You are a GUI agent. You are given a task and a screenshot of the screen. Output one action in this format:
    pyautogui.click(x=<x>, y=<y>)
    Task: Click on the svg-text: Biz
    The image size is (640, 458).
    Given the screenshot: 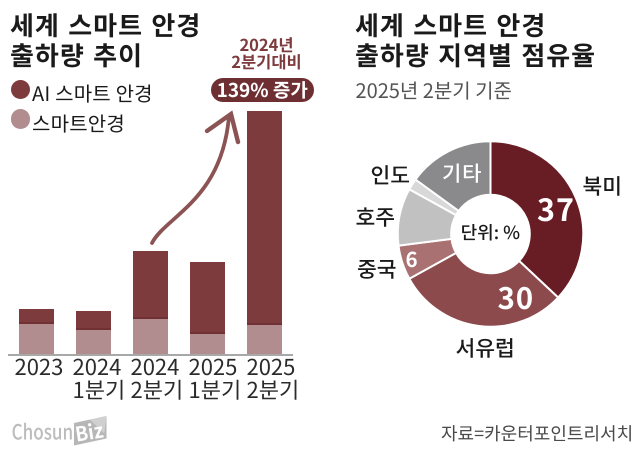 What is the action you would take?
    pyautogui.click(x=89, y=431)
    